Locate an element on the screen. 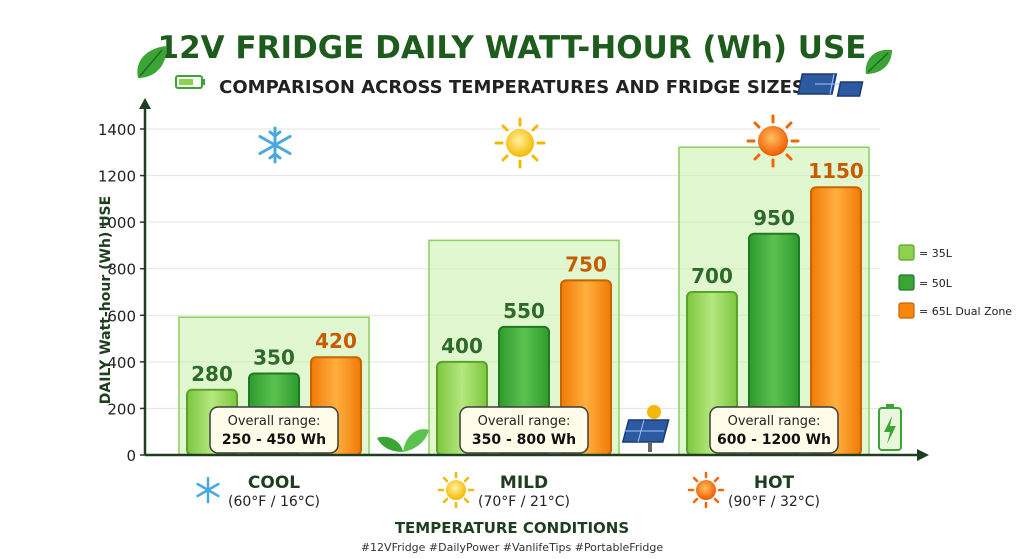 The height and width of the screenshot is (559, 1024). y-tick-label: 600 is located at coordinates (121, 316).